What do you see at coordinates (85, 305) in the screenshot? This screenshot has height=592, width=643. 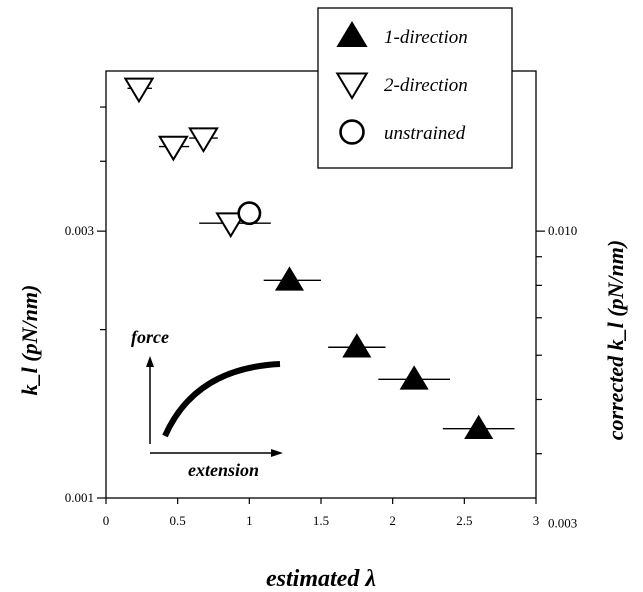 I see `y-left-ticks: 0.001 0.003` at bounding box center [85, 305].